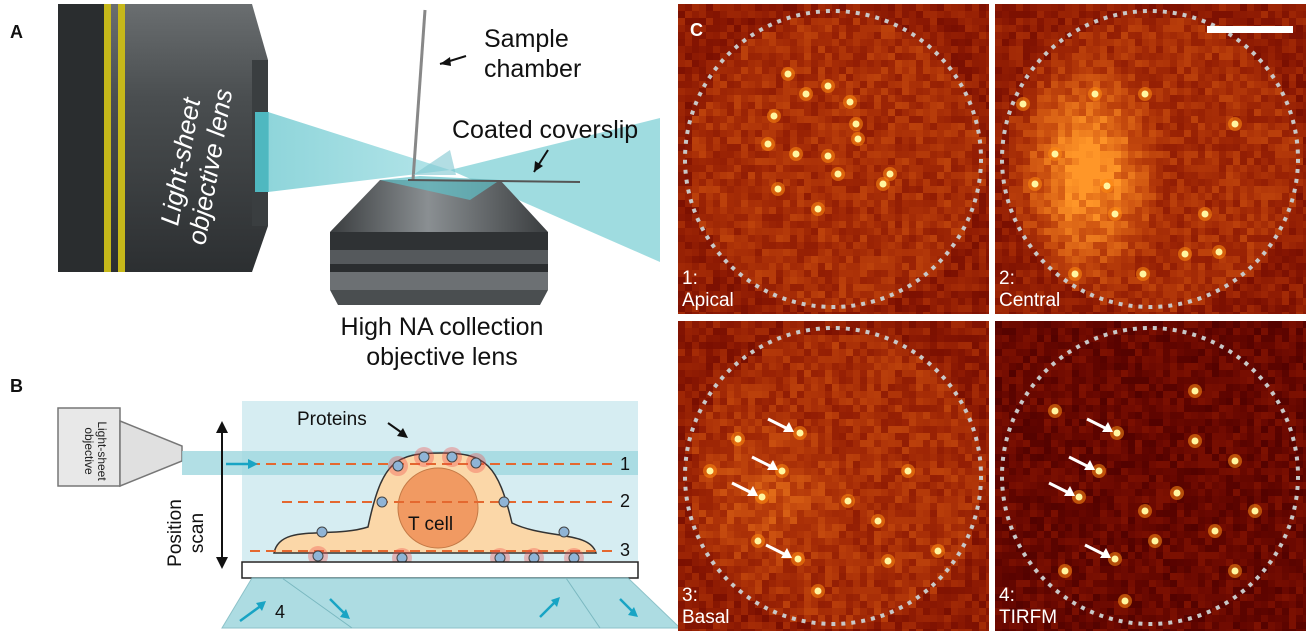  What do you see at coordinates (1030, 300) in the screenshot?
I see `tile-central-name: Central` at bounding box center [1030, 300].